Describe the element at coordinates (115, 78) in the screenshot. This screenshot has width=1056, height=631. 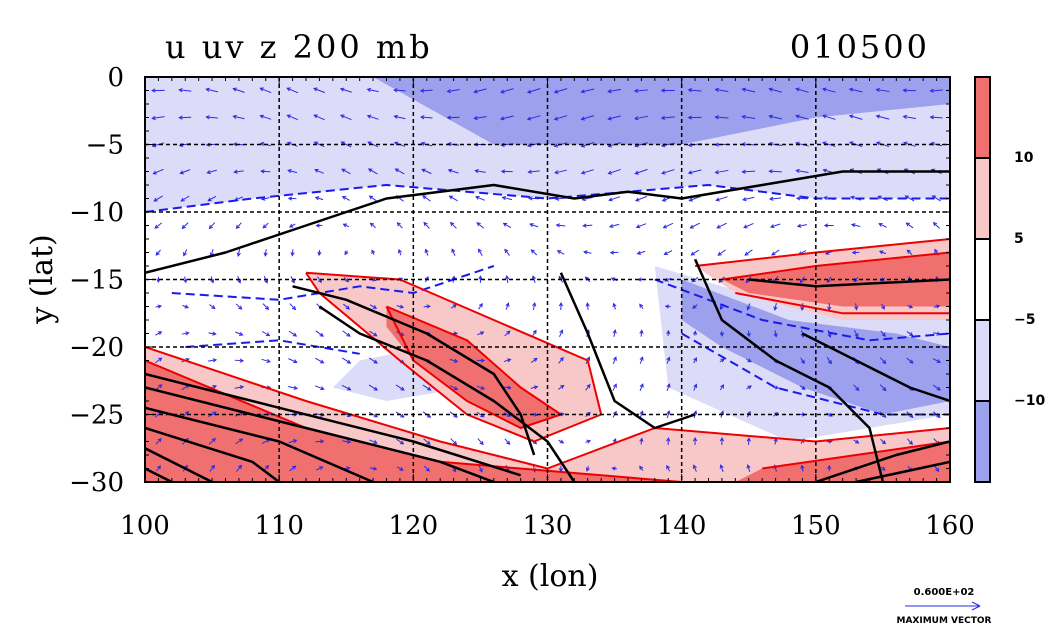
I see `y-tick-label: 0` at that location.